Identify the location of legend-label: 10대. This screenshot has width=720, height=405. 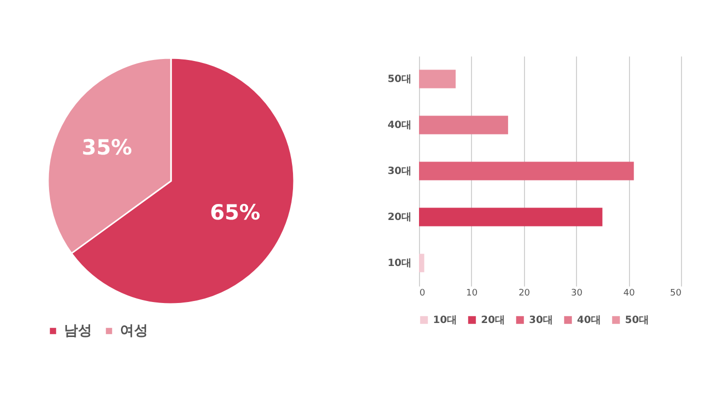
(445, 320).